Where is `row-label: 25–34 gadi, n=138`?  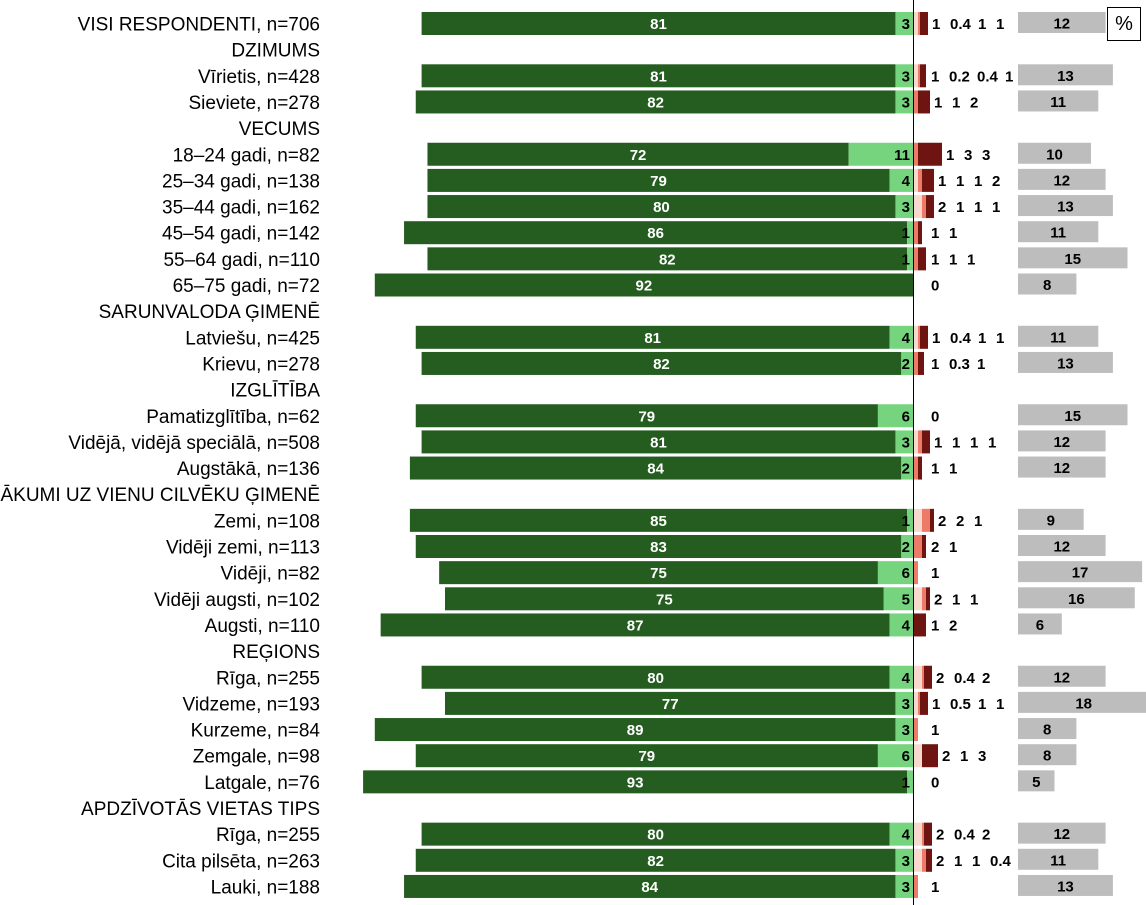
row-label: 25–34 gadi, n=138 is located at coordinates (241, 181).